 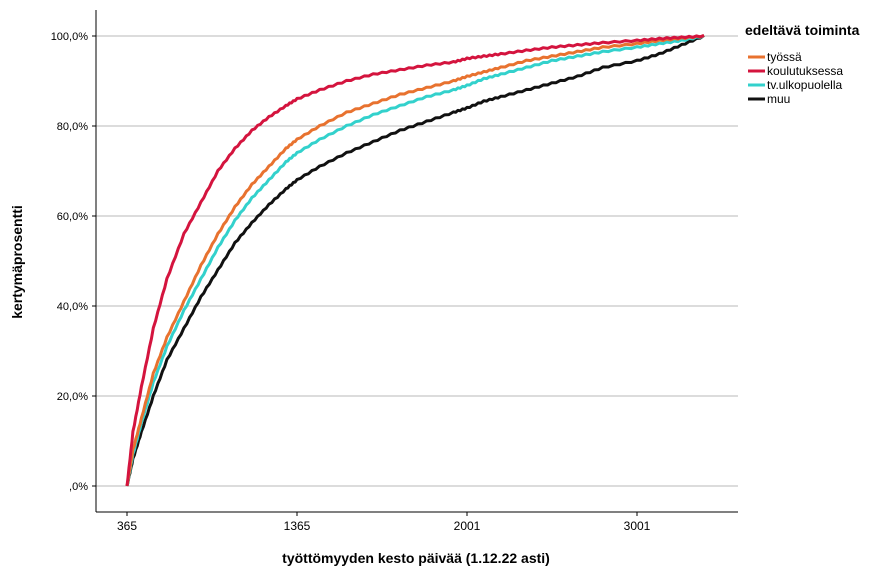 I want to click on y-axis-title: kertymäprosentti, so click(x=17, y=262).